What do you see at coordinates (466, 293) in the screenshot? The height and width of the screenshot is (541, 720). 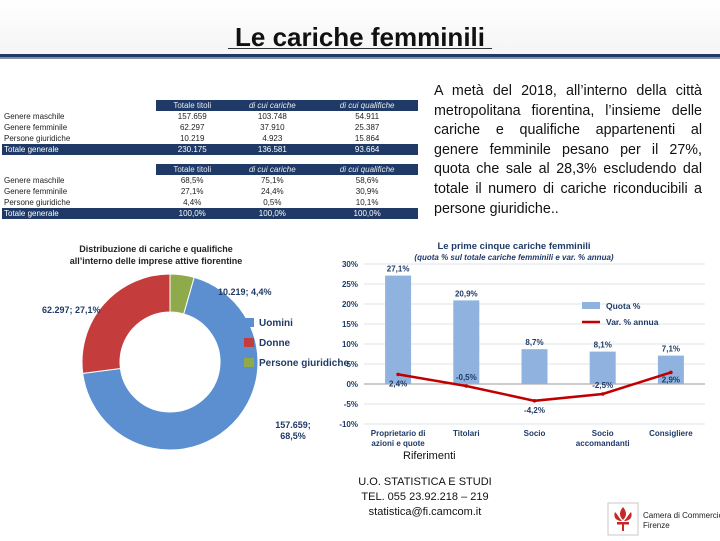 I see `bar-data-label: 20,9%` at bounding box center [466, 293].